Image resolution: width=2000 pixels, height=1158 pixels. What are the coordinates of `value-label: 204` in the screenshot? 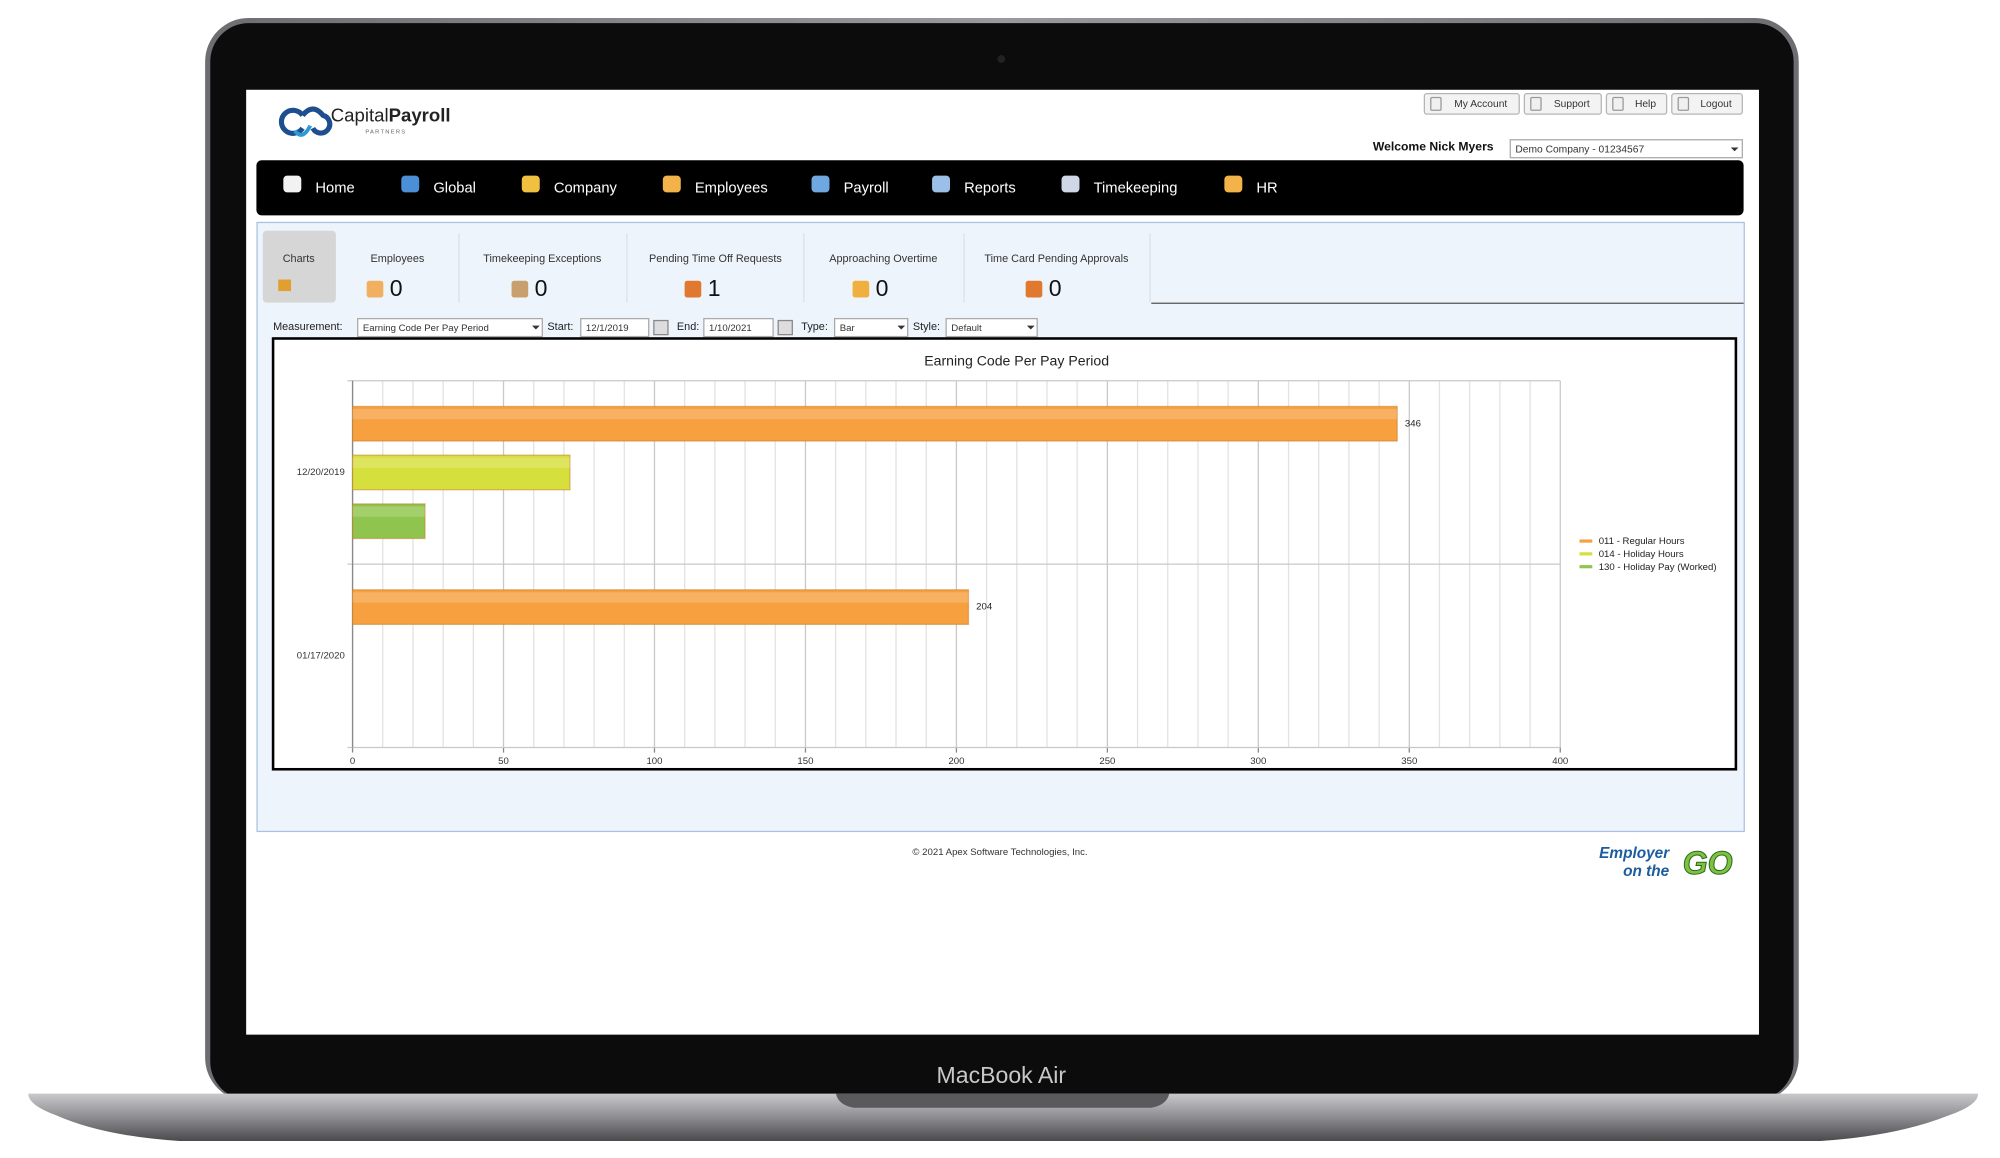 It's located at (984, 607).